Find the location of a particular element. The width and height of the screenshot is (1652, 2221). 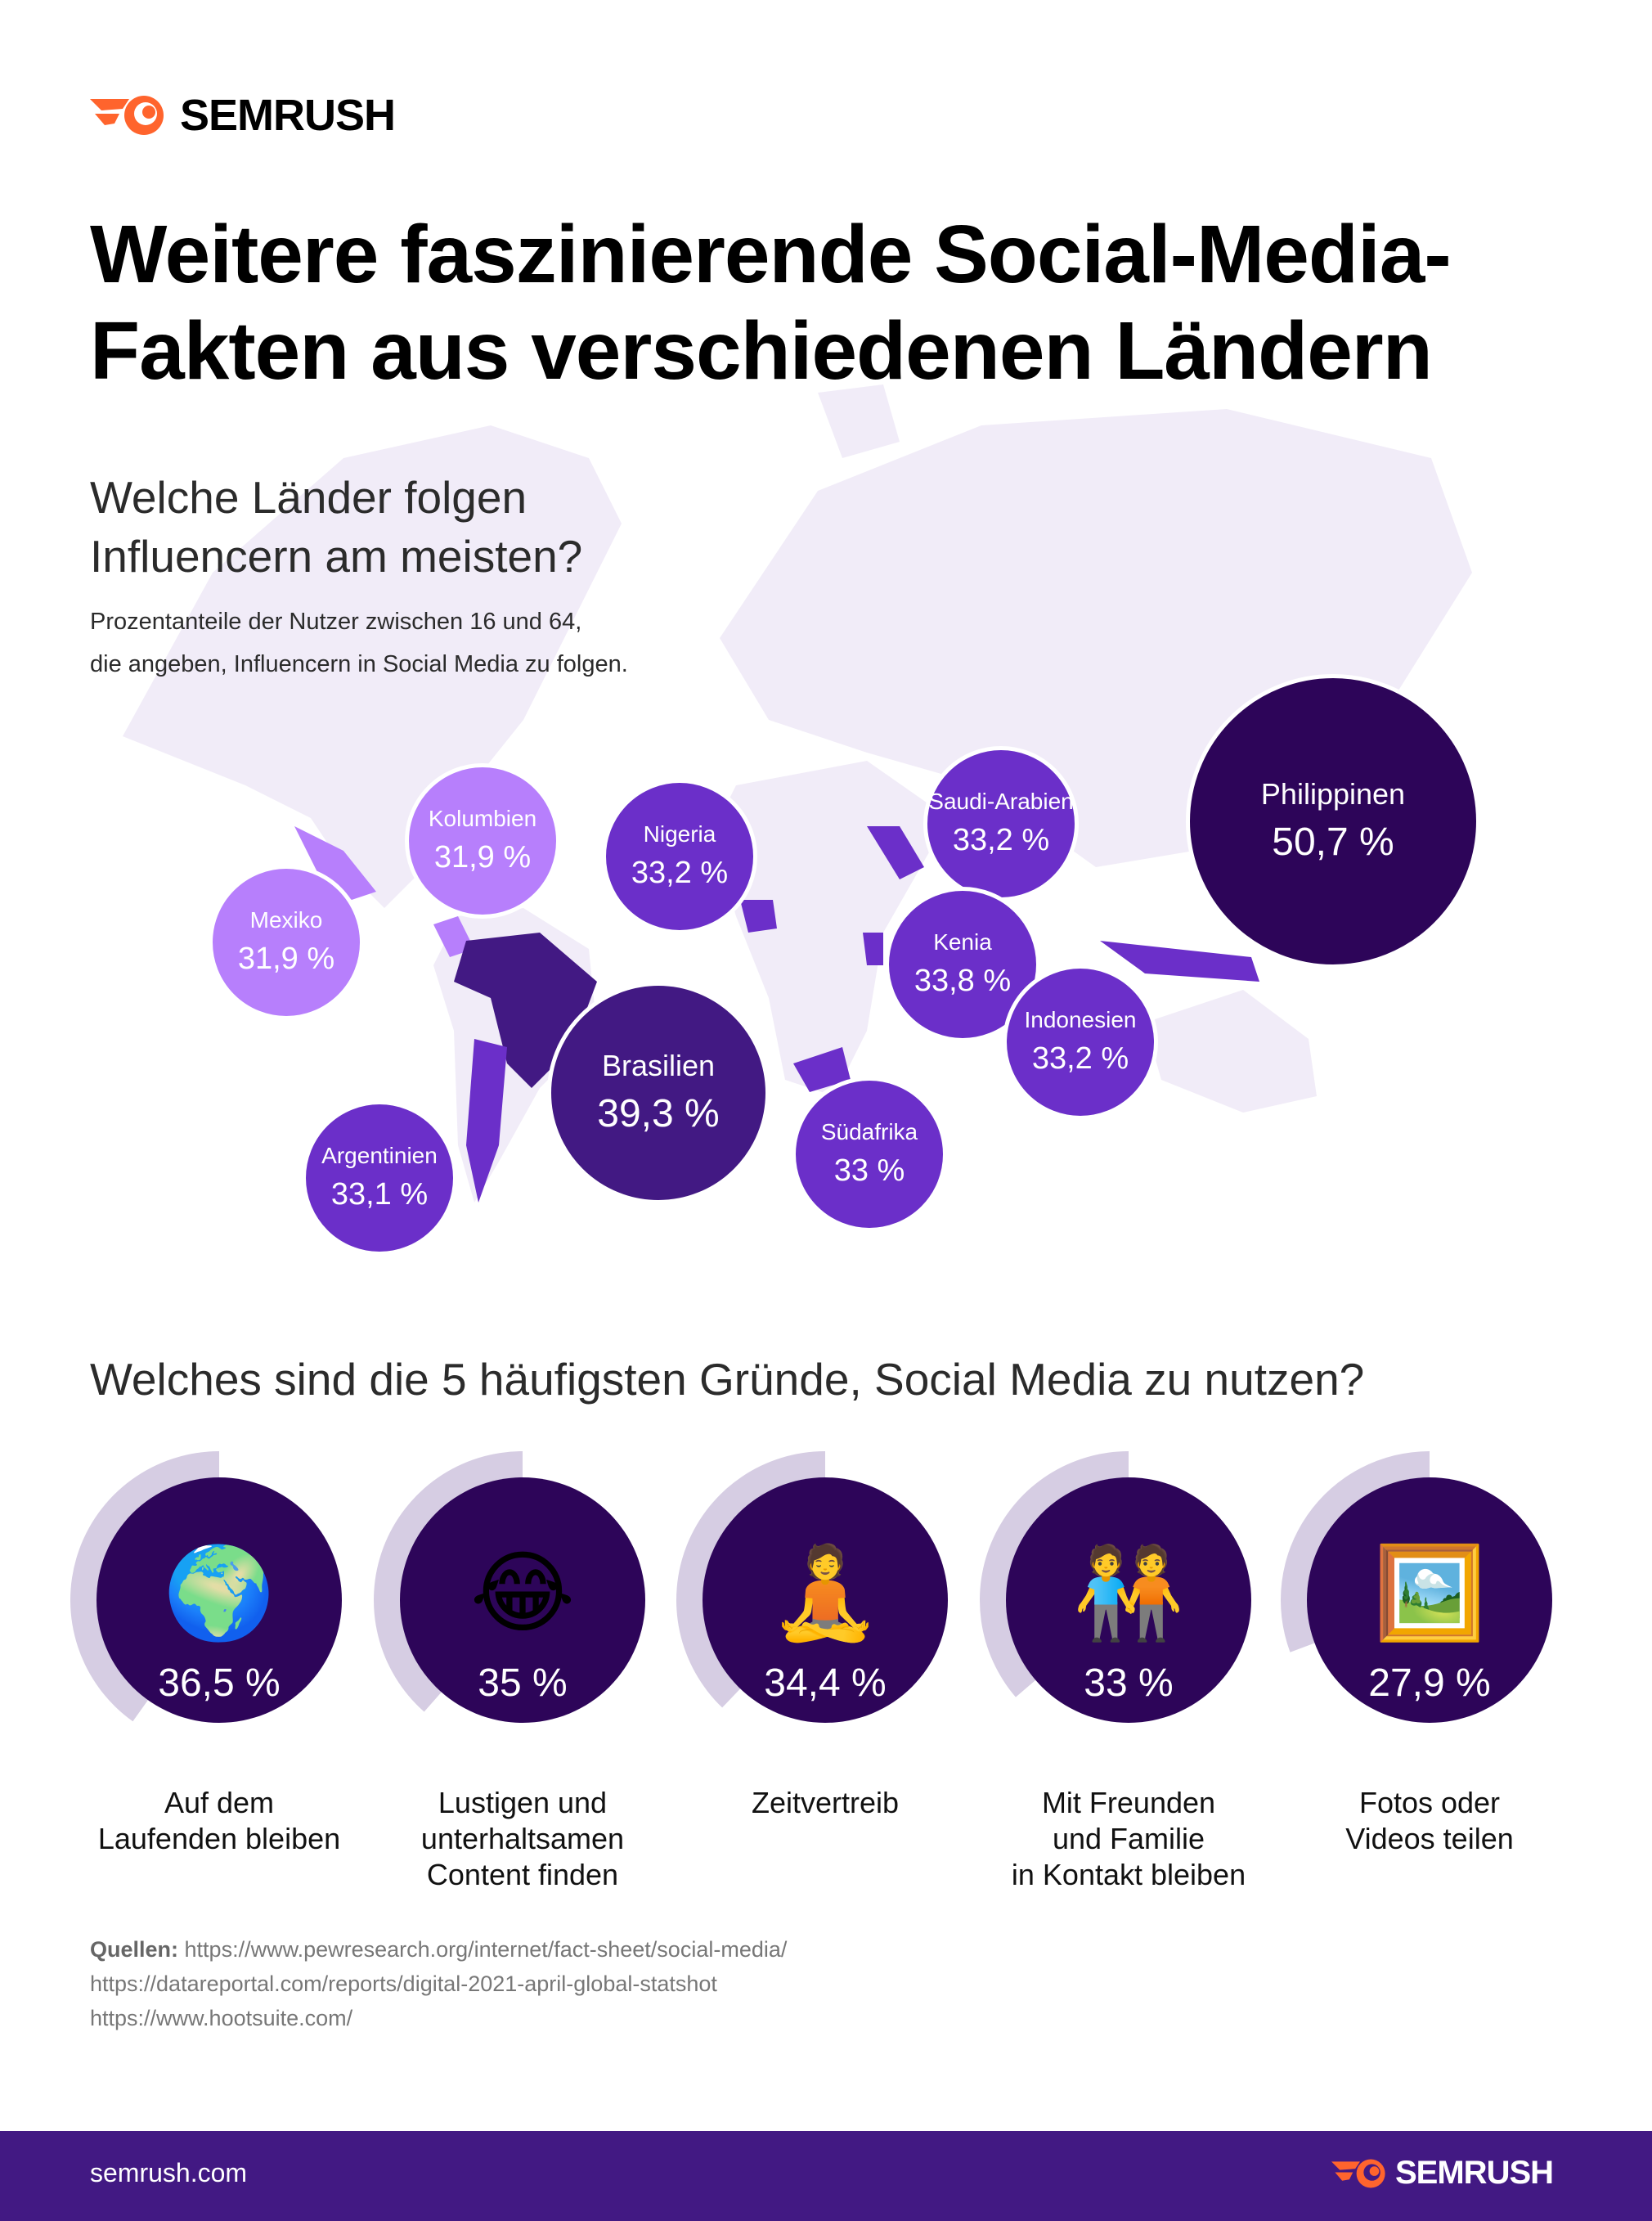

reason-label-line: Zeitvertreib is located at coordinates (825, 1802).